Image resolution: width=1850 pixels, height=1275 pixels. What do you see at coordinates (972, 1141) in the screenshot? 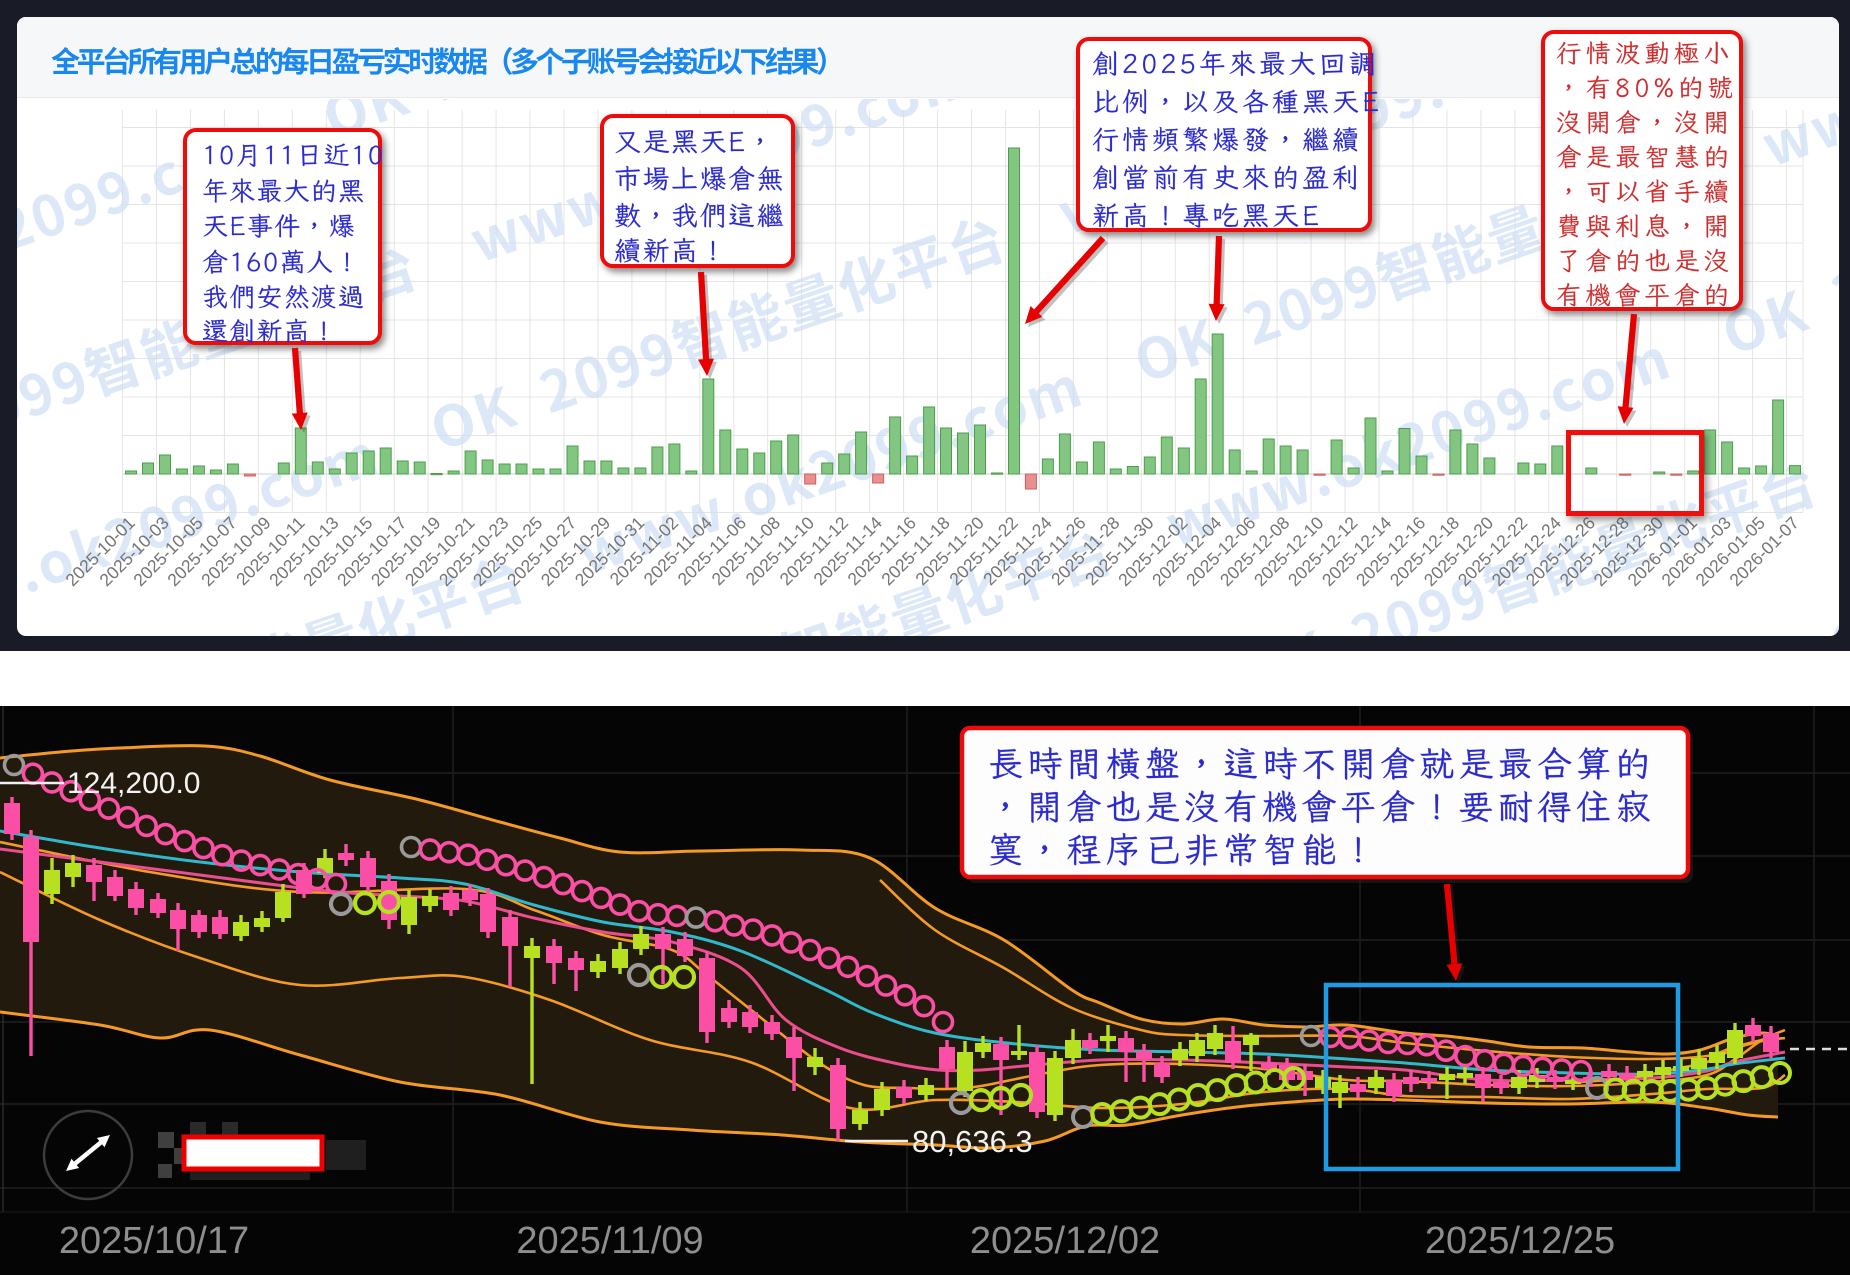
I see `svg-text: 80,636.3` at bounding box center [972, 1141].